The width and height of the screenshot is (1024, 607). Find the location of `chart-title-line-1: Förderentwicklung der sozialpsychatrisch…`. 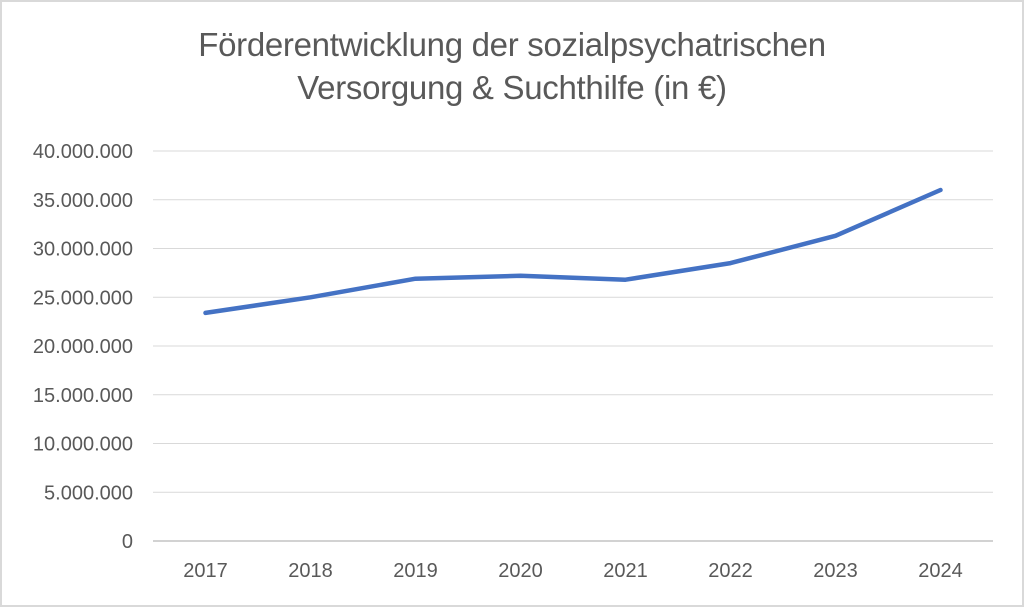

chart-title-line-1: Förderentwicklung der sozialpsychatrisch… is located at coordinates (512, 44).